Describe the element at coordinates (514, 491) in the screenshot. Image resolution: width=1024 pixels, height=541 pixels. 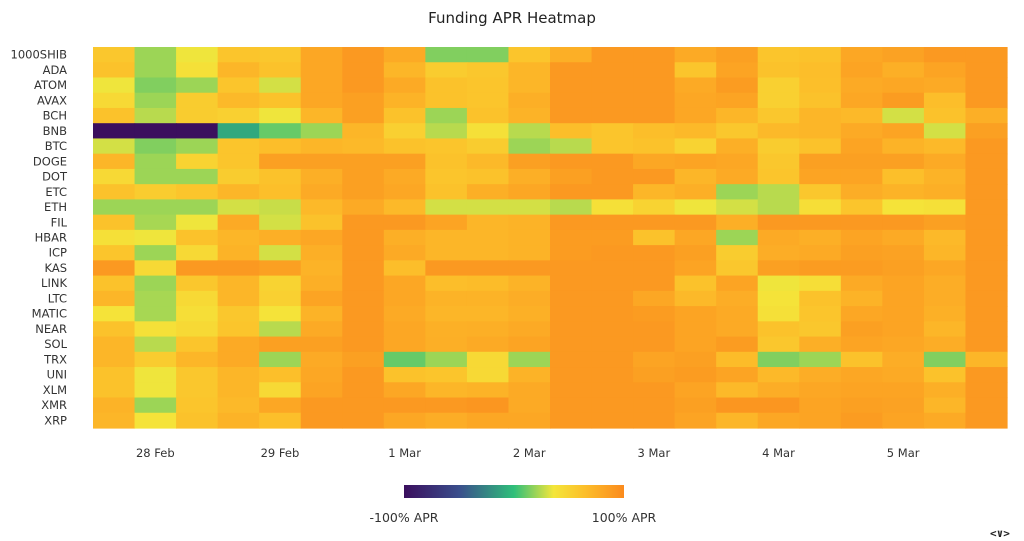
I see `colorbar` at that location.